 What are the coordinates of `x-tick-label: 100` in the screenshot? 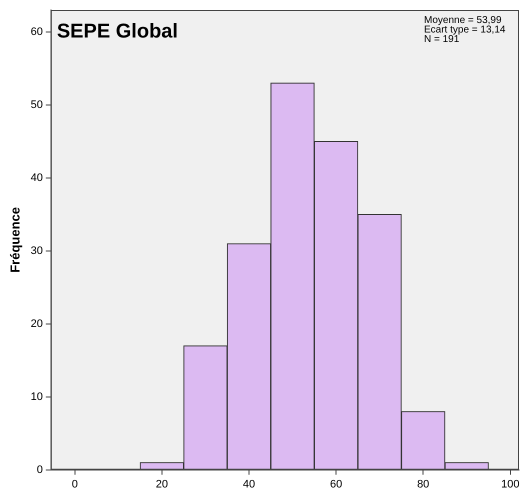 It's located at (510, 484).